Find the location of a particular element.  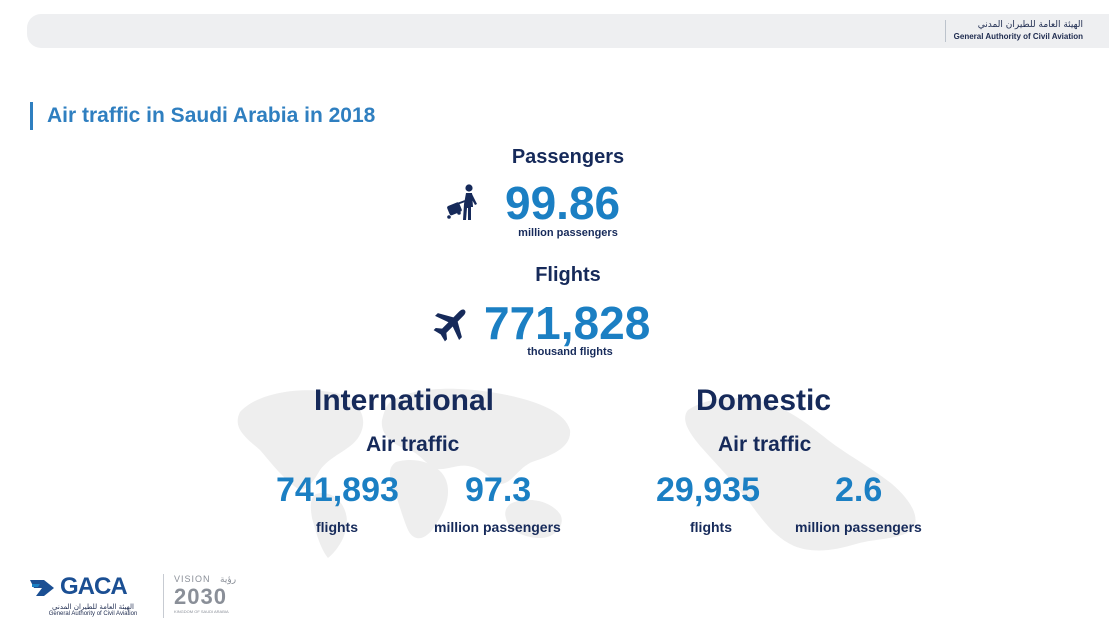

domestic-title: Domestic is located at coordinates (764, 400).